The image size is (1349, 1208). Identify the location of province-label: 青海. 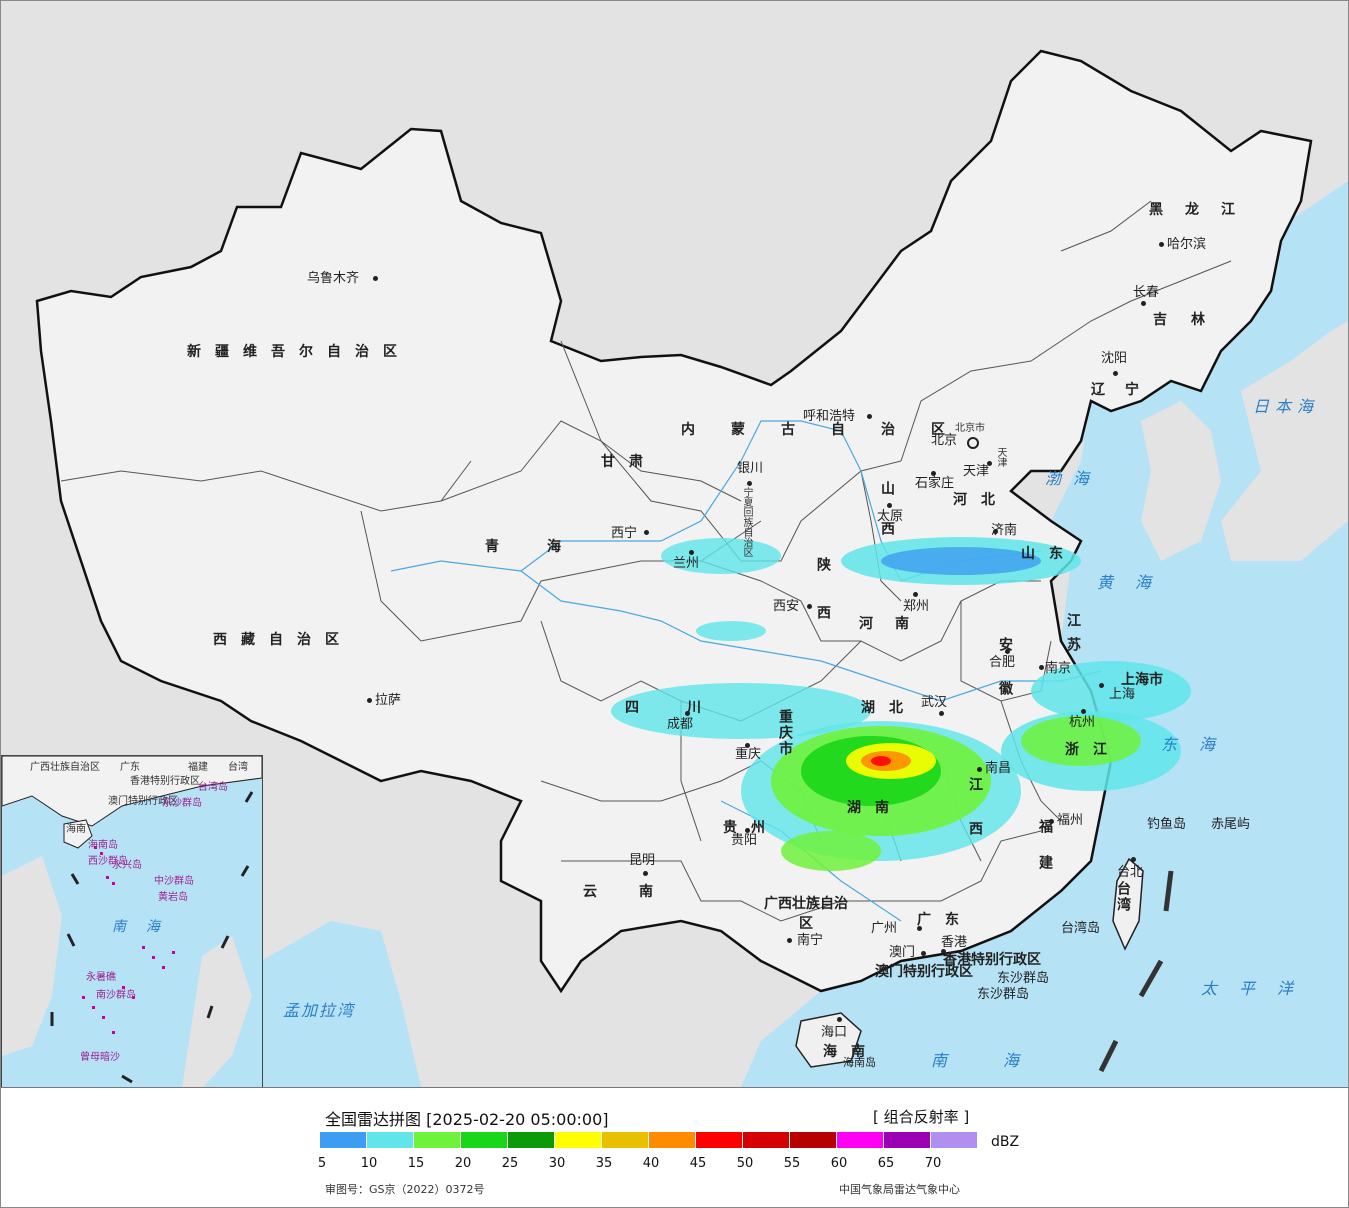
(547, 547).